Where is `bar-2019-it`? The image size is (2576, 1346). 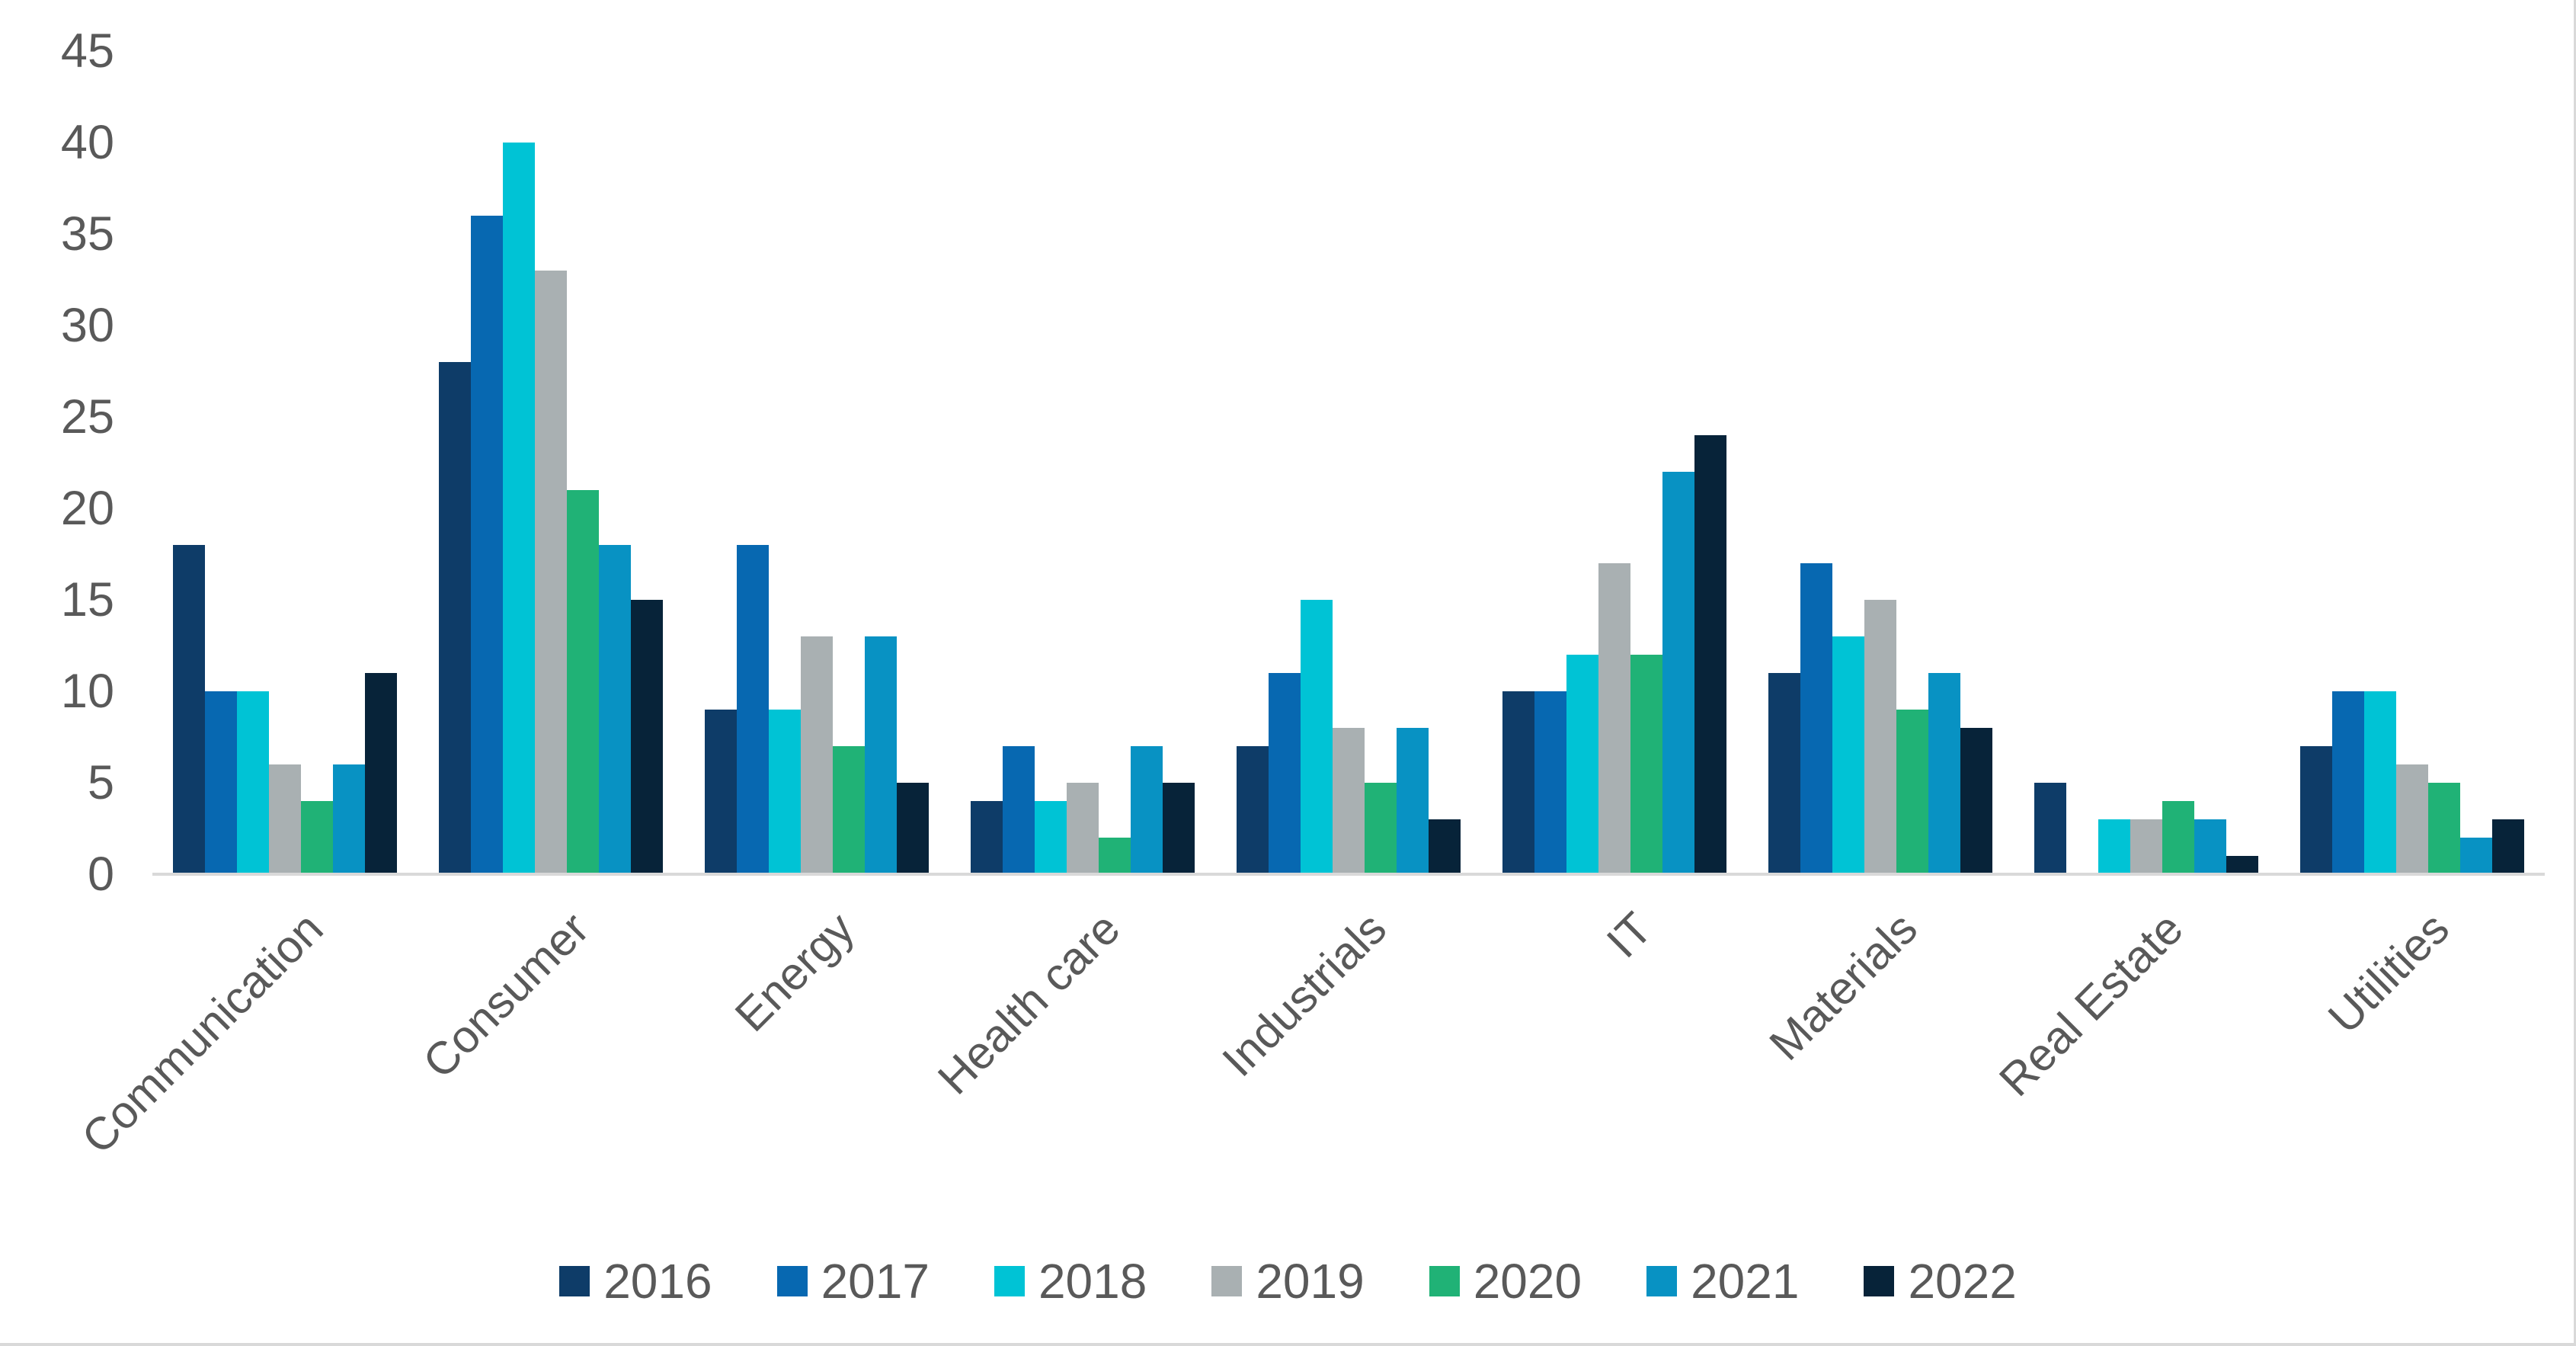 bar-2019-it is located at coordinates (1614, 718).